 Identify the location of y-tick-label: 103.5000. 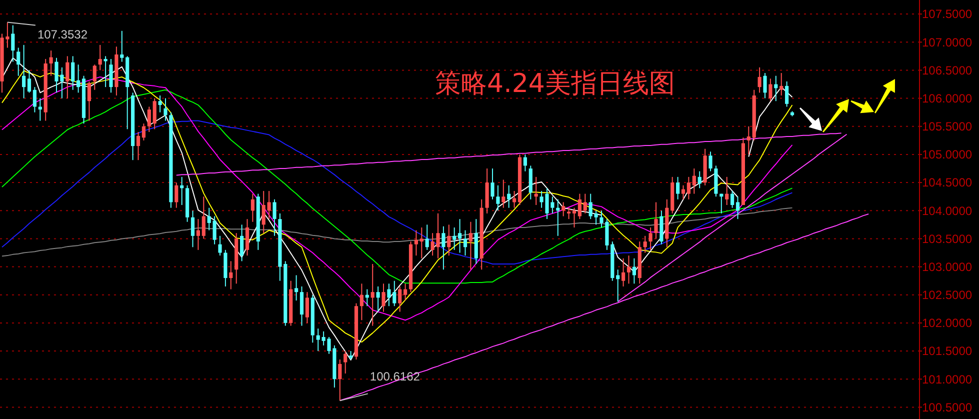
(947, 239).